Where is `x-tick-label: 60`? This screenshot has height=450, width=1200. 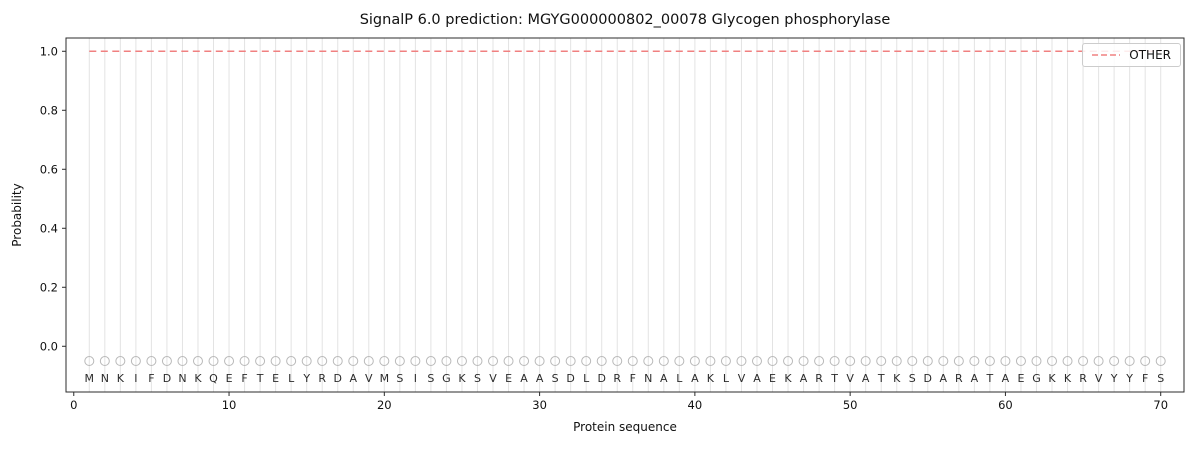 x-tick-label: 60 is located at coordinates (1005, 405).